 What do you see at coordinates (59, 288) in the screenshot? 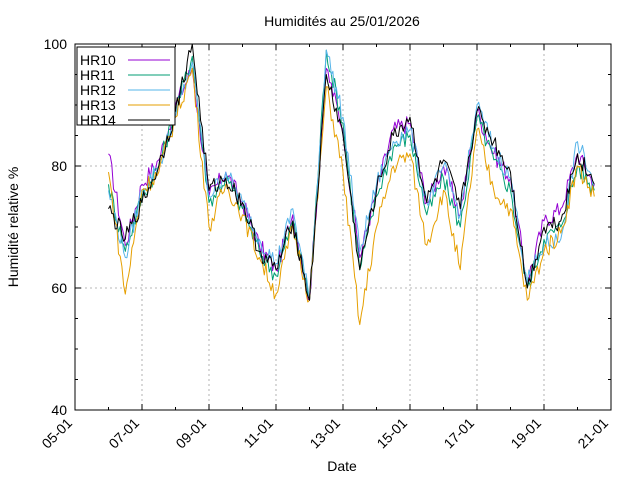
I see `y-tick-label: 60` at bounding box center [59, 288].